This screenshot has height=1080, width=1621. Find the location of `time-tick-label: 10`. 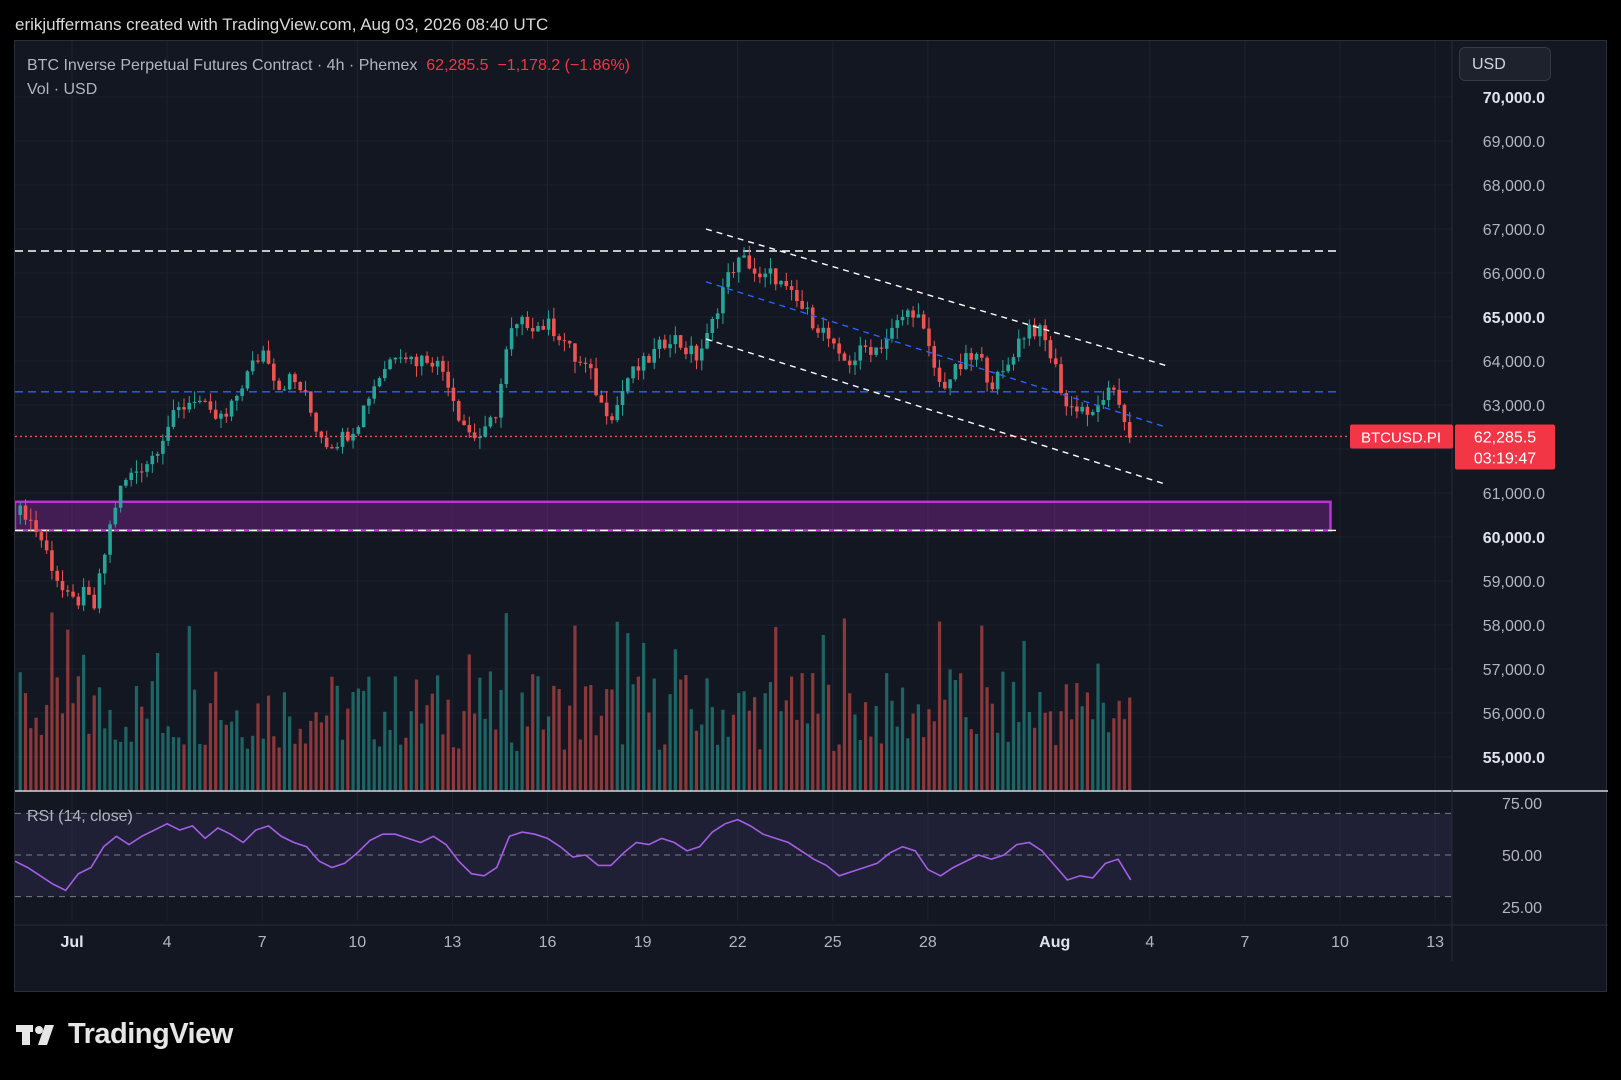

time-tick-label: 10 is located at coordinates (1340, 942).